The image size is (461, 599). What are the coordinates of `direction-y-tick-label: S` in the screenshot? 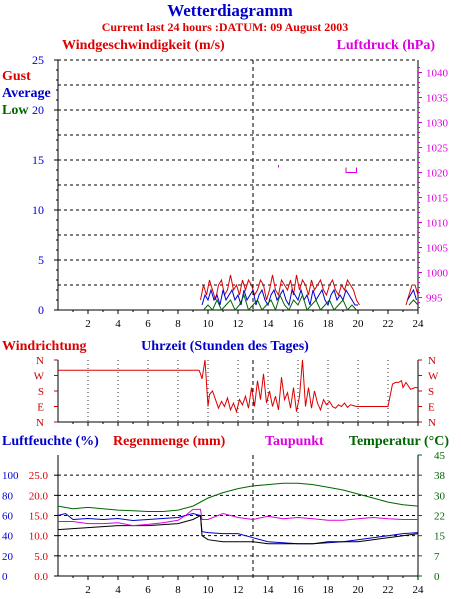 It's located at (41, 392).